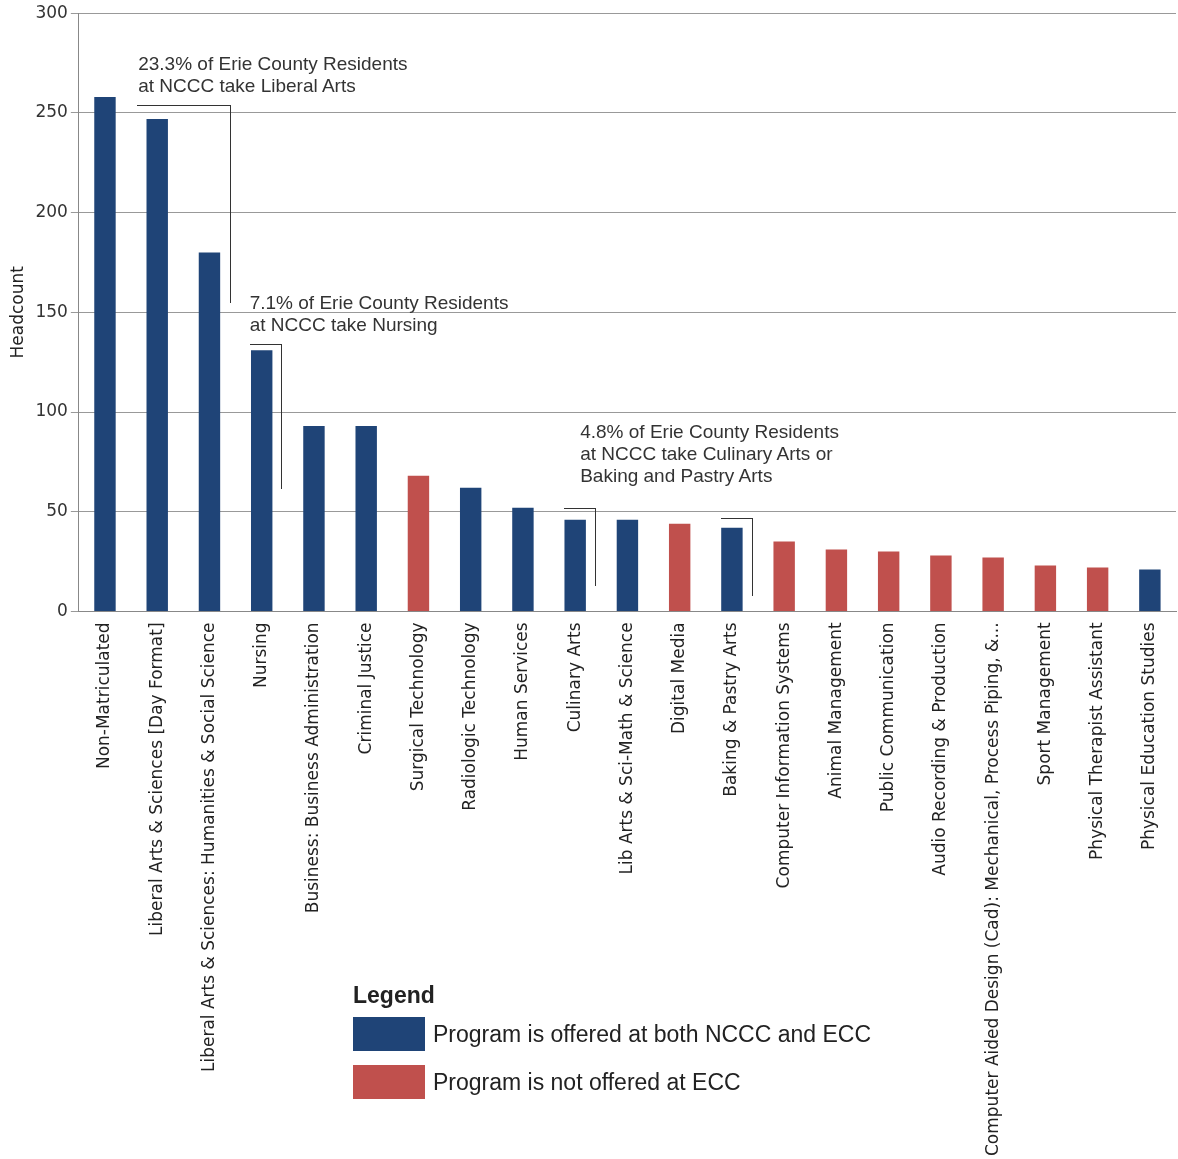  What do you see at coordinates (16, 312) in the screenshot?
I see `y-axis-title: Headcount` at bounding box center [16, 312].